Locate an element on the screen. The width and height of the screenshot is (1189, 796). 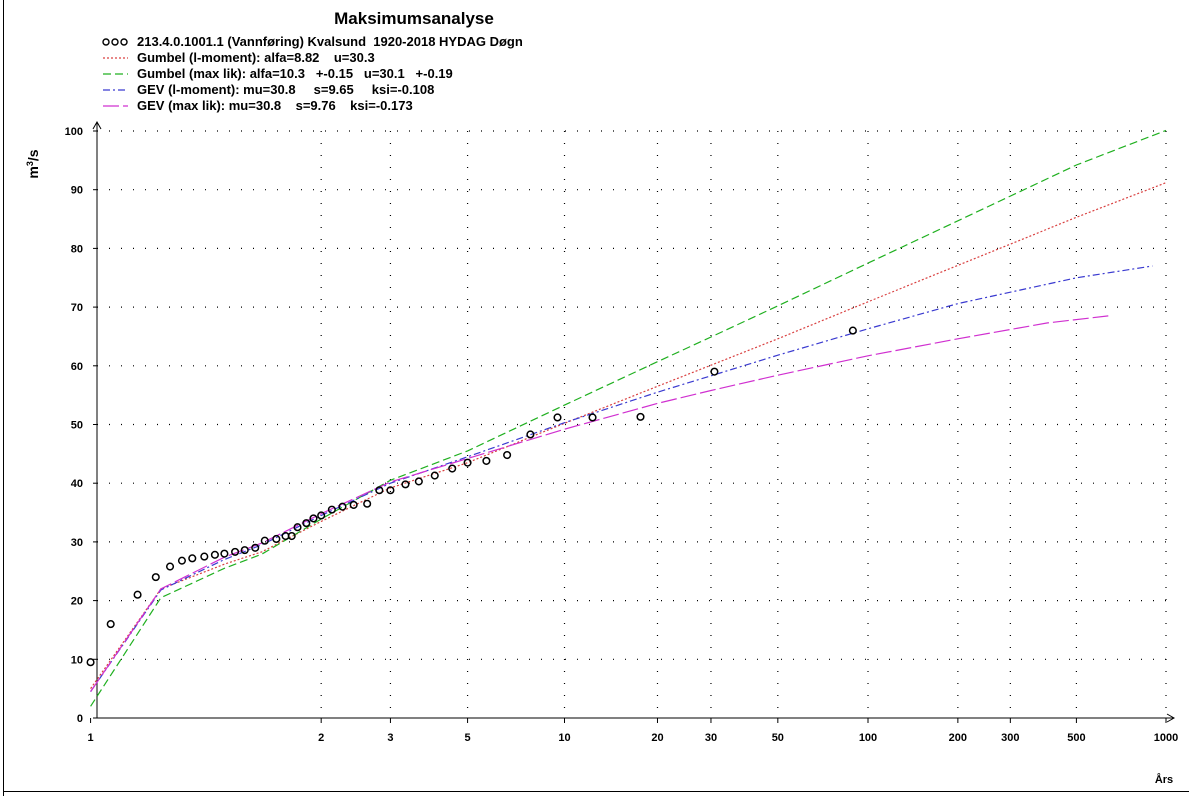
x-axis-label: Års is located at coordinates (1164, 779).